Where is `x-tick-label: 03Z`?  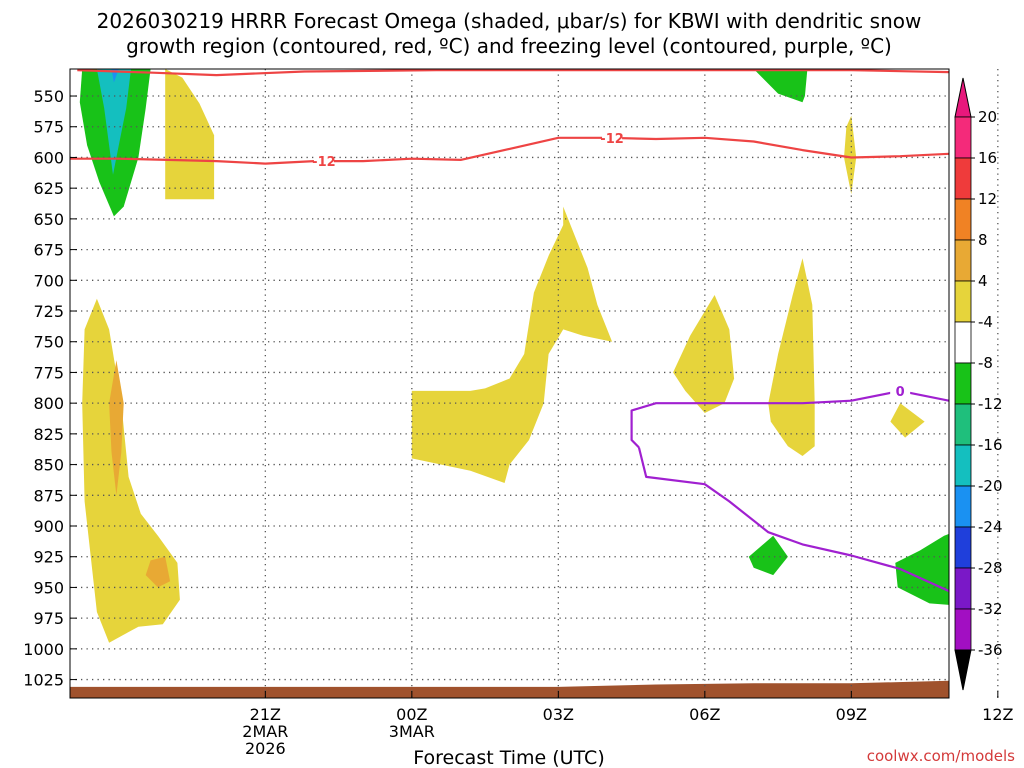
x-tick-label: 03Z is located at coordinates (558, 714).